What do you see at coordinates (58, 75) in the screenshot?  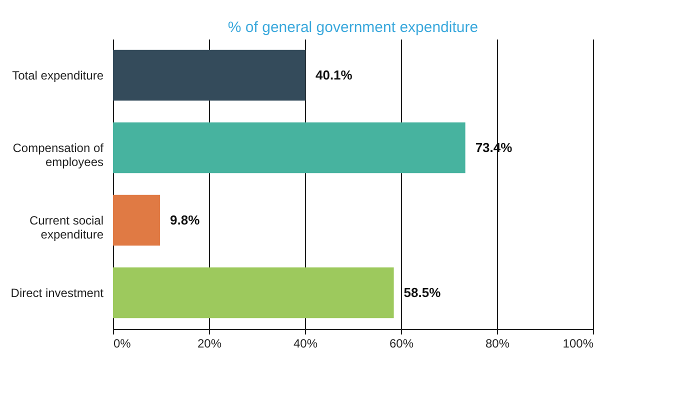 I see `y-tick-label: Total expenditure` at bounding box center [58, 75].